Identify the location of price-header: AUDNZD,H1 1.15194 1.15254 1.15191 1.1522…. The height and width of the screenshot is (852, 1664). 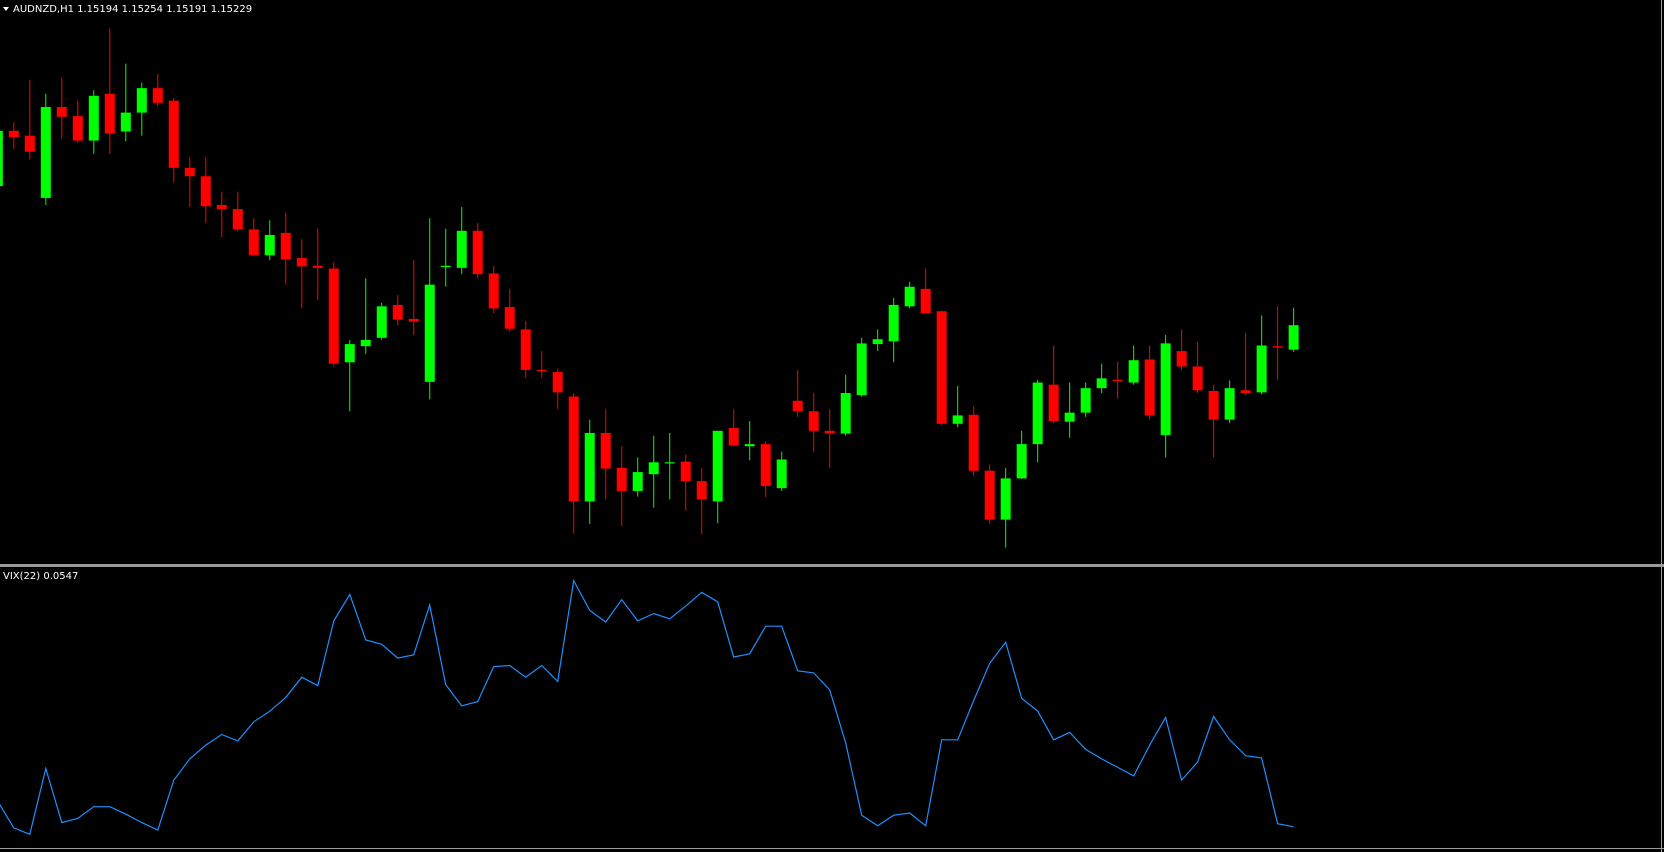
(132, 9).